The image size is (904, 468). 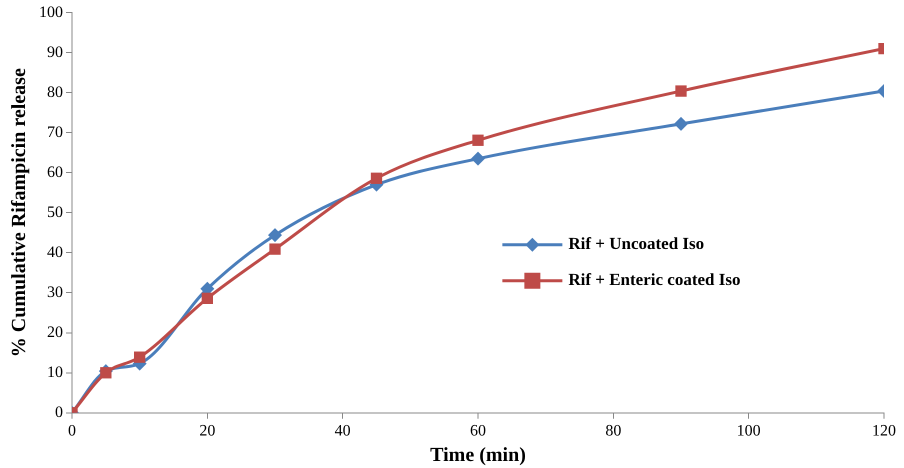 I want to click on x-tick-label: 60, so click(x=478, y=431).